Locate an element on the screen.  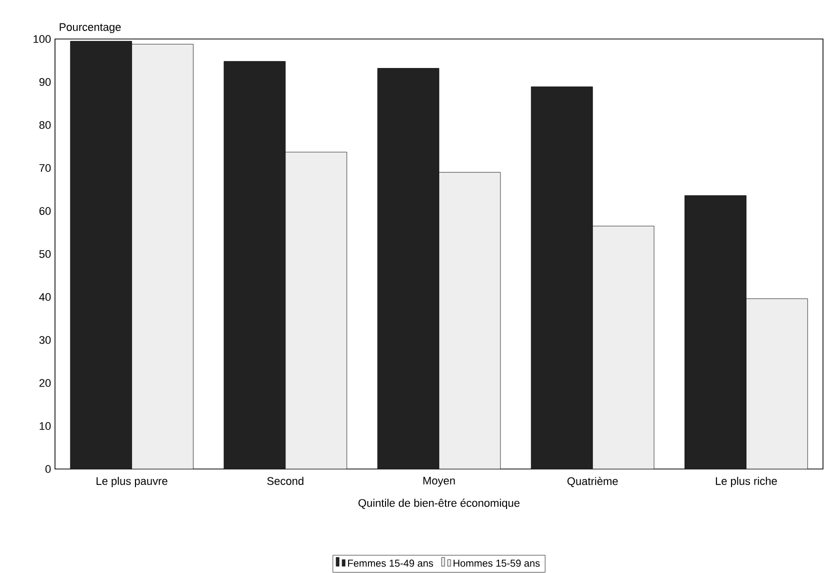
x-tick-label: Quatrième is located at coordinates (592, 482).